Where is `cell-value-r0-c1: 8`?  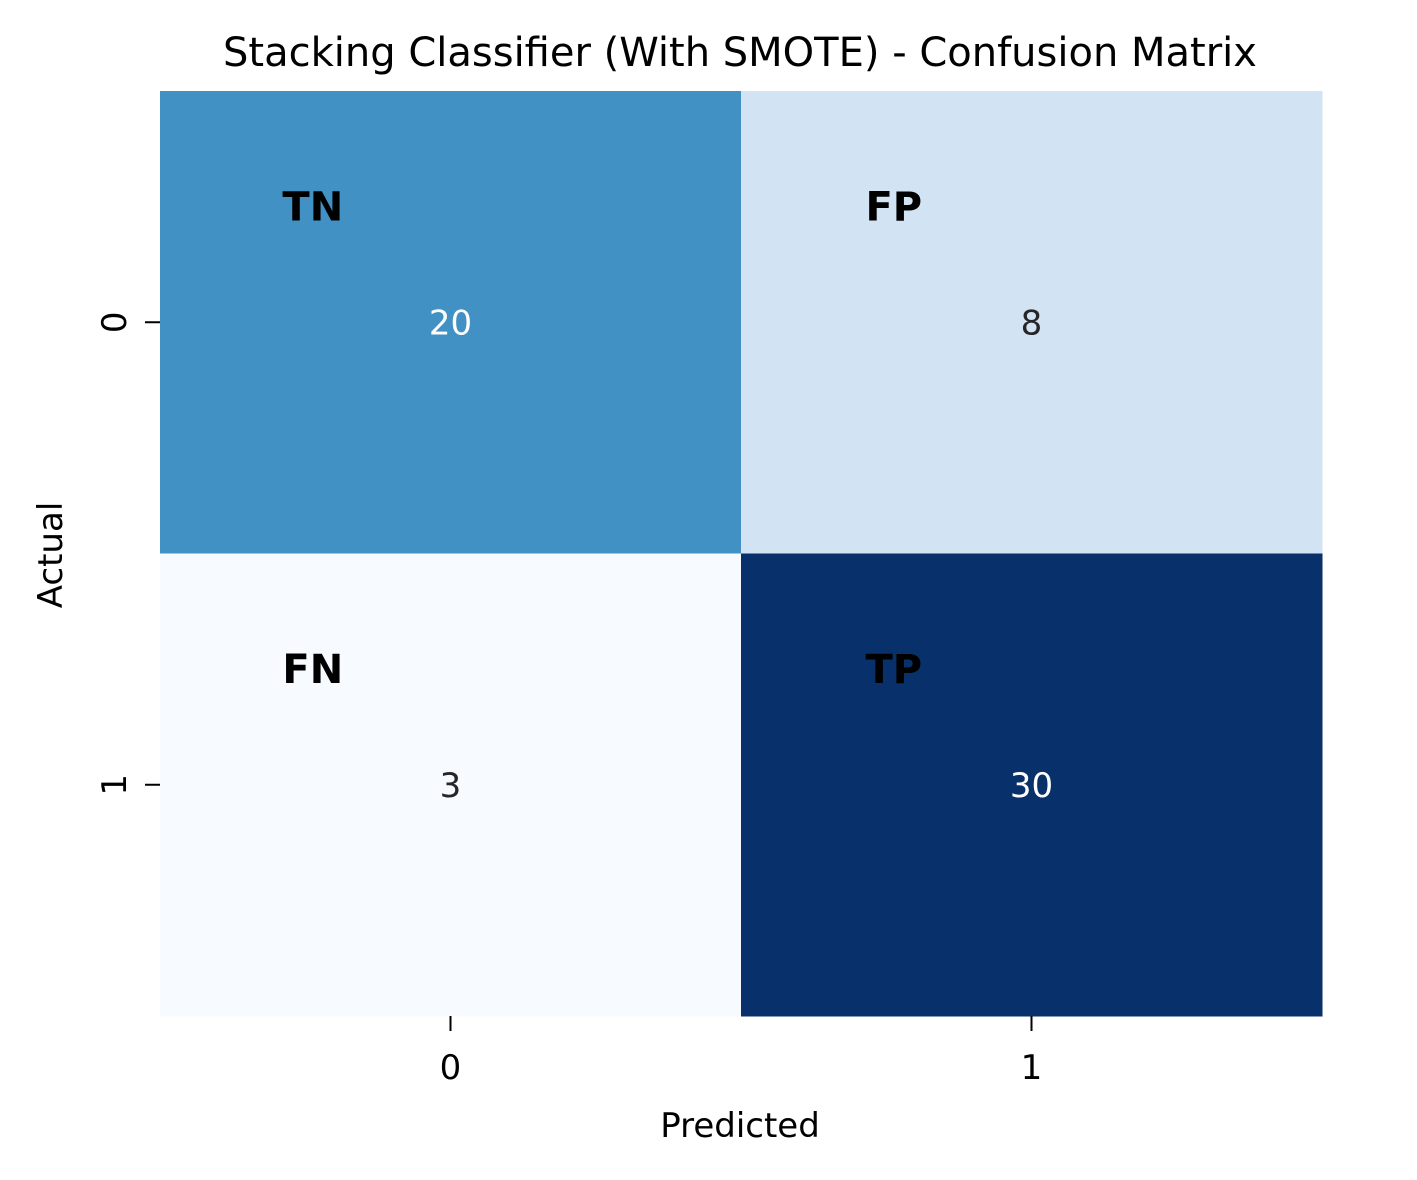 cell-value-r0-c1: 8 is located at coordinates (1032, 323).